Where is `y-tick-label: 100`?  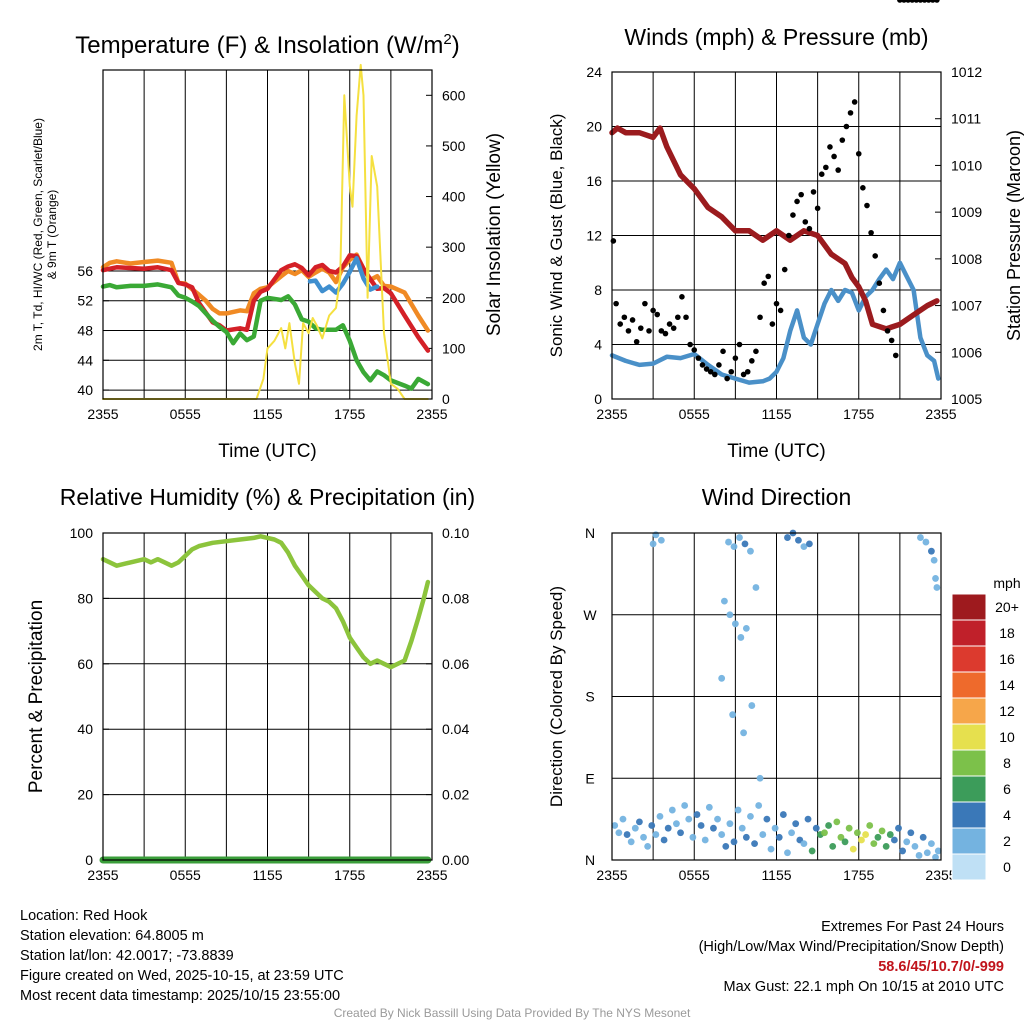 y-tick-label: 100 is located at coordinates (82, 533).